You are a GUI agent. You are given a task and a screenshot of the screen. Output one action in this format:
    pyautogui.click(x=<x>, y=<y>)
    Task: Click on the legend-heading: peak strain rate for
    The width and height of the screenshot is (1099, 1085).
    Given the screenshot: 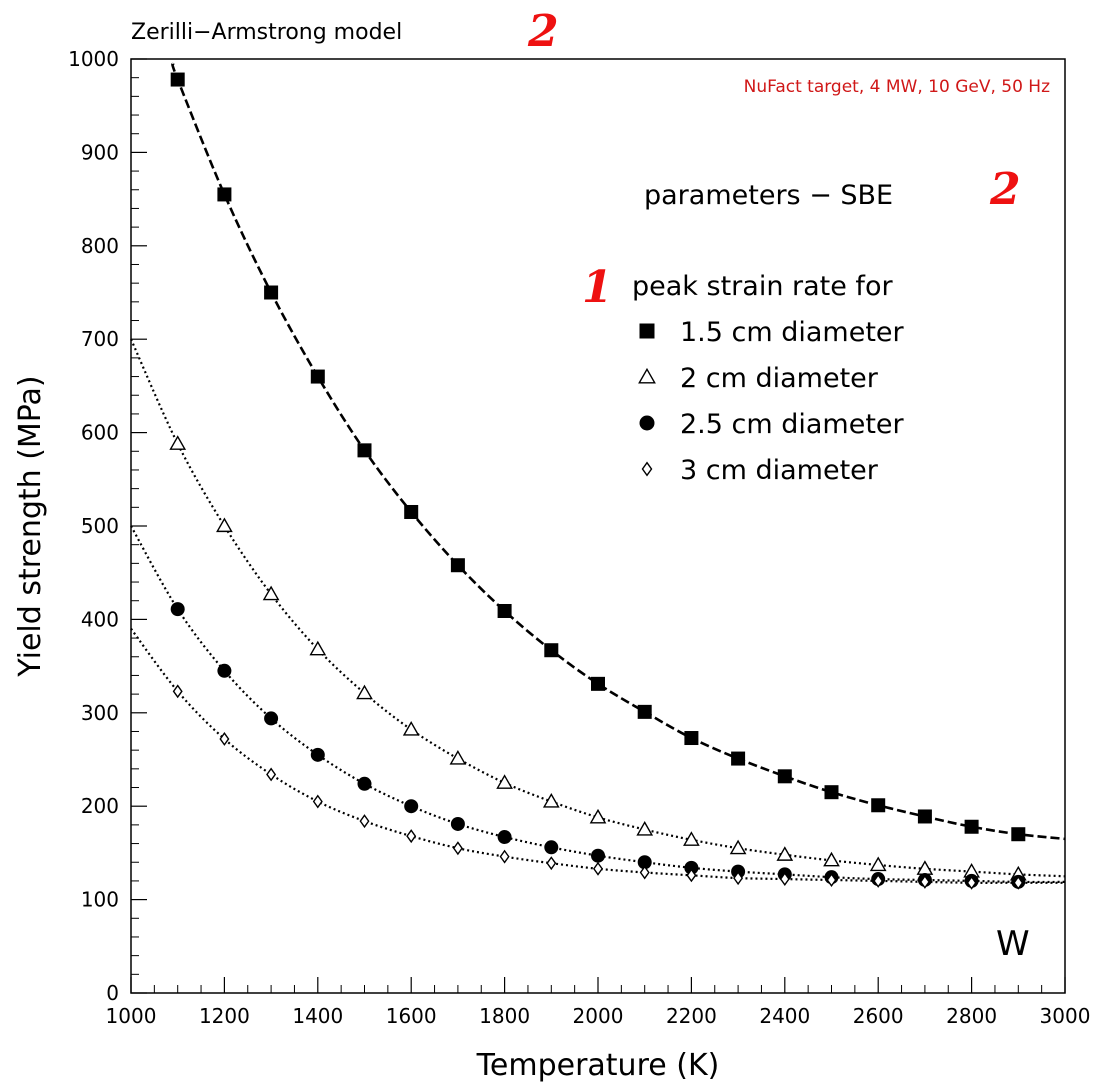 What is the action you would take?
    pyautogui.click(x=762, y=286)
    